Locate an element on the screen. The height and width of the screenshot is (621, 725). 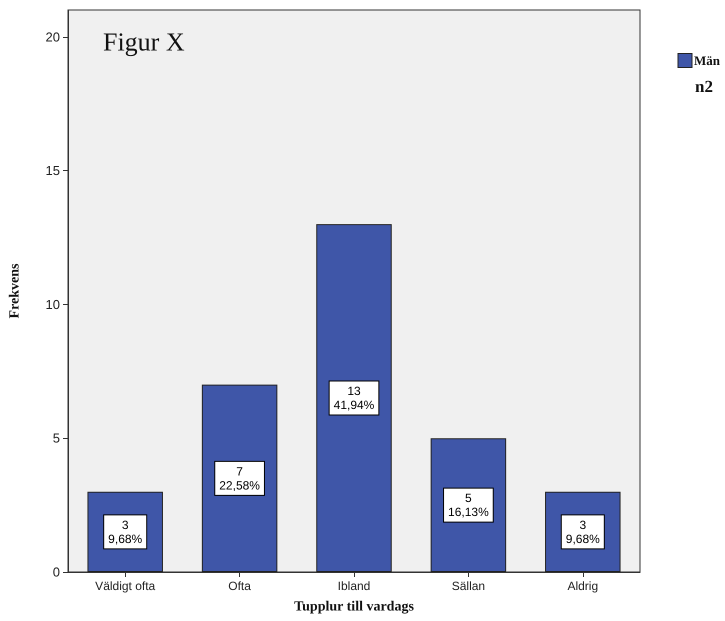
bar is located at coordinates (354, 398).